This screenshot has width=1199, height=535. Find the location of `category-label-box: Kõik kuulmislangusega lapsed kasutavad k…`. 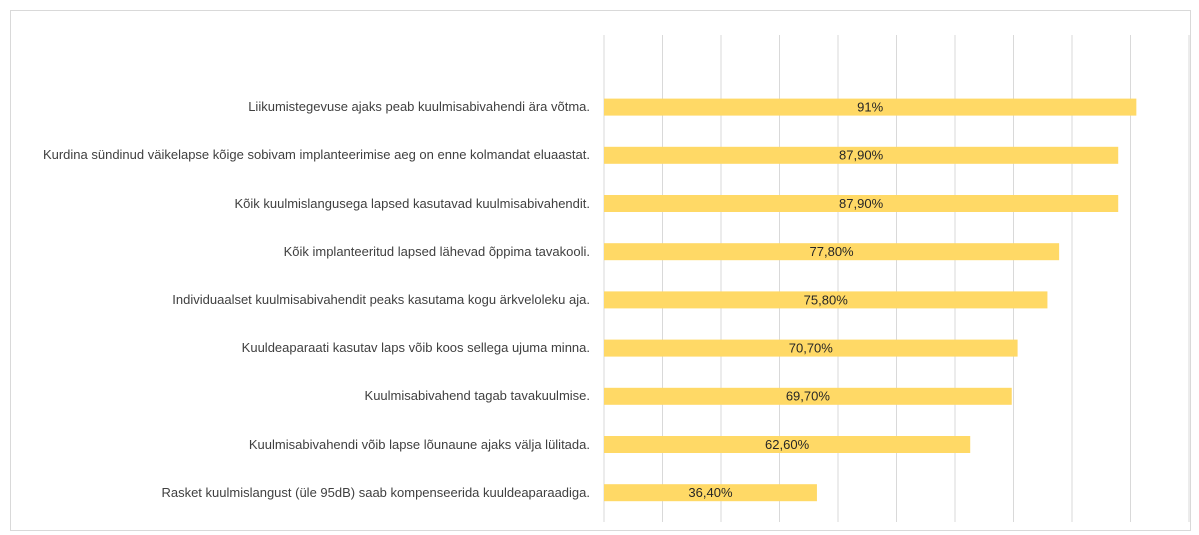

category-label-box: Kõik kuulmislangusega lapsed kasutavad k… is located at coordinates (305, 204).